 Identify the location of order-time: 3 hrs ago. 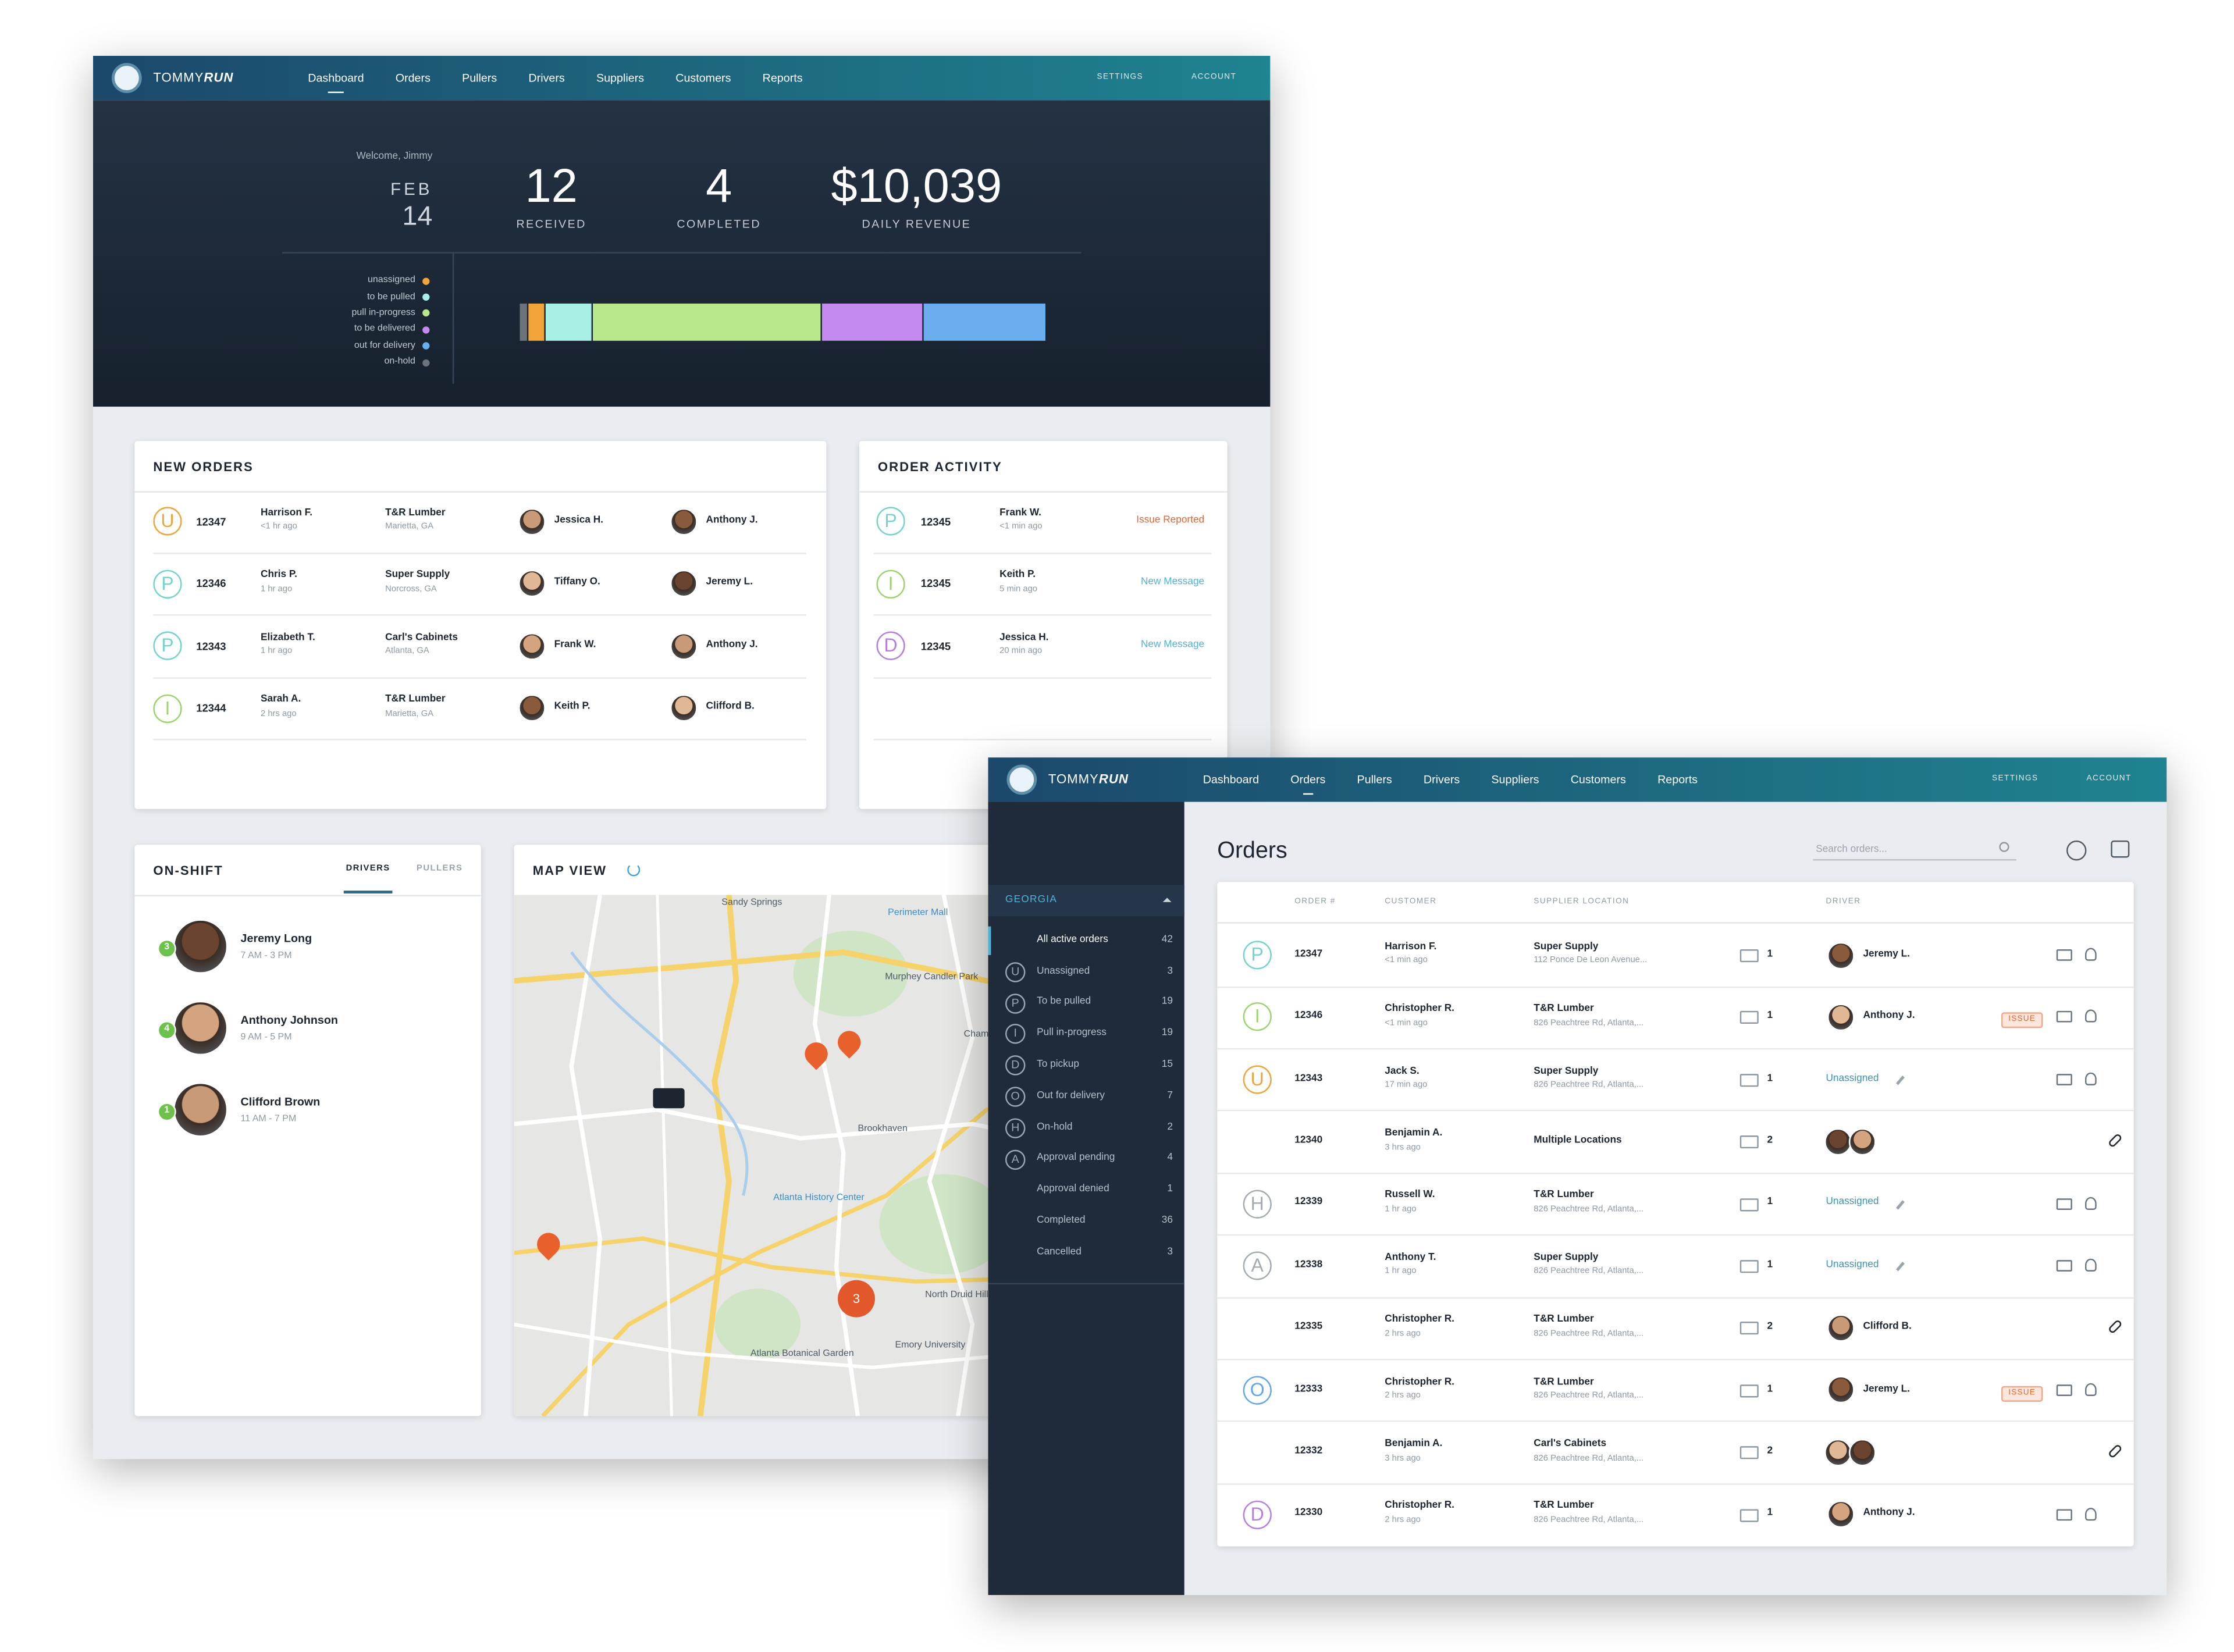
(1403, 1147).